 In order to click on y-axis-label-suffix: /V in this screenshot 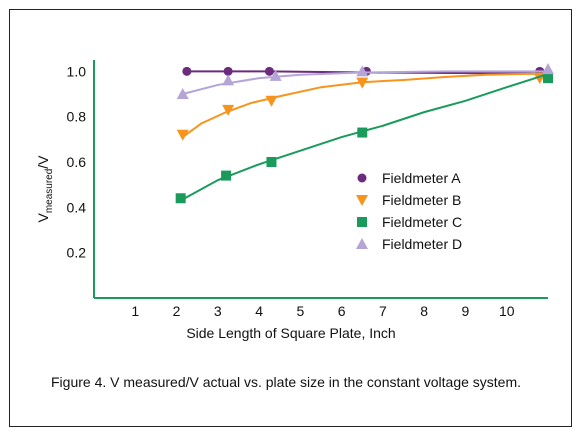, I will do `click(43, 162)`.